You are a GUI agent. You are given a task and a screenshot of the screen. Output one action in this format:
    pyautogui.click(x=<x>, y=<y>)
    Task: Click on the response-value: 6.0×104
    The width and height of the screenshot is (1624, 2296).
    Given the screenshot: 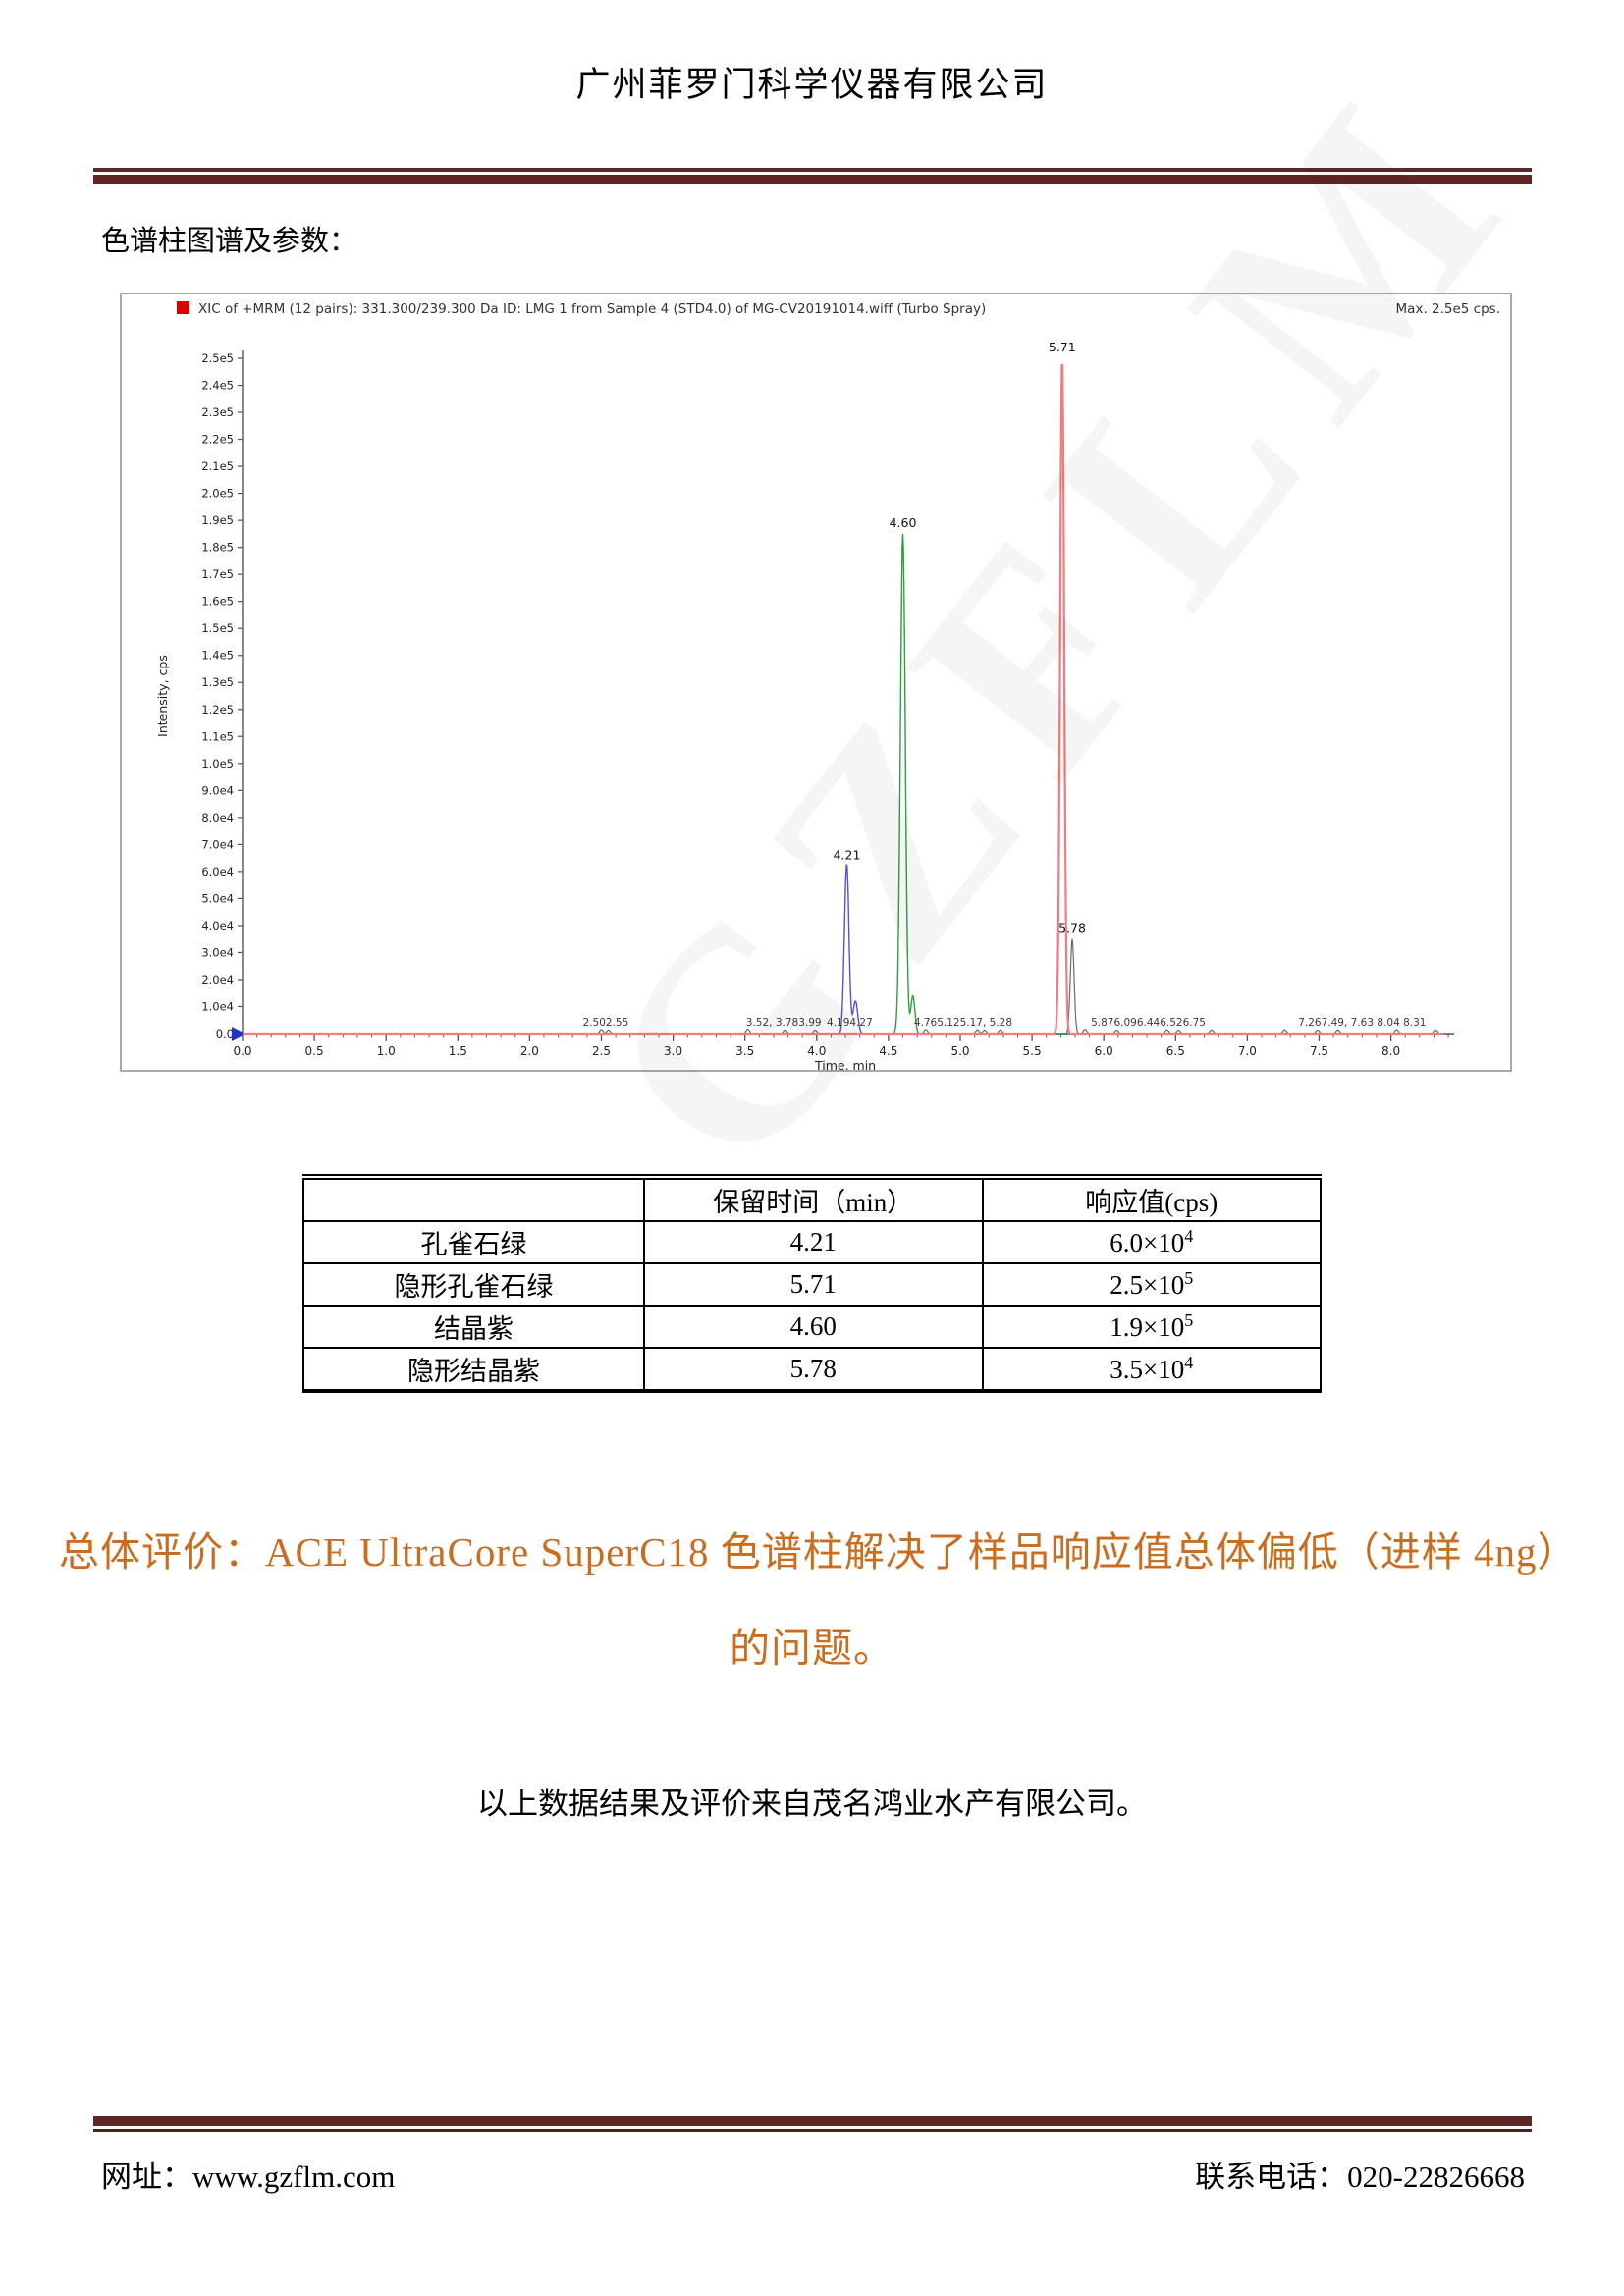 What is the action you would take?
    pyautogui.click(x=1152, y=1242)
    